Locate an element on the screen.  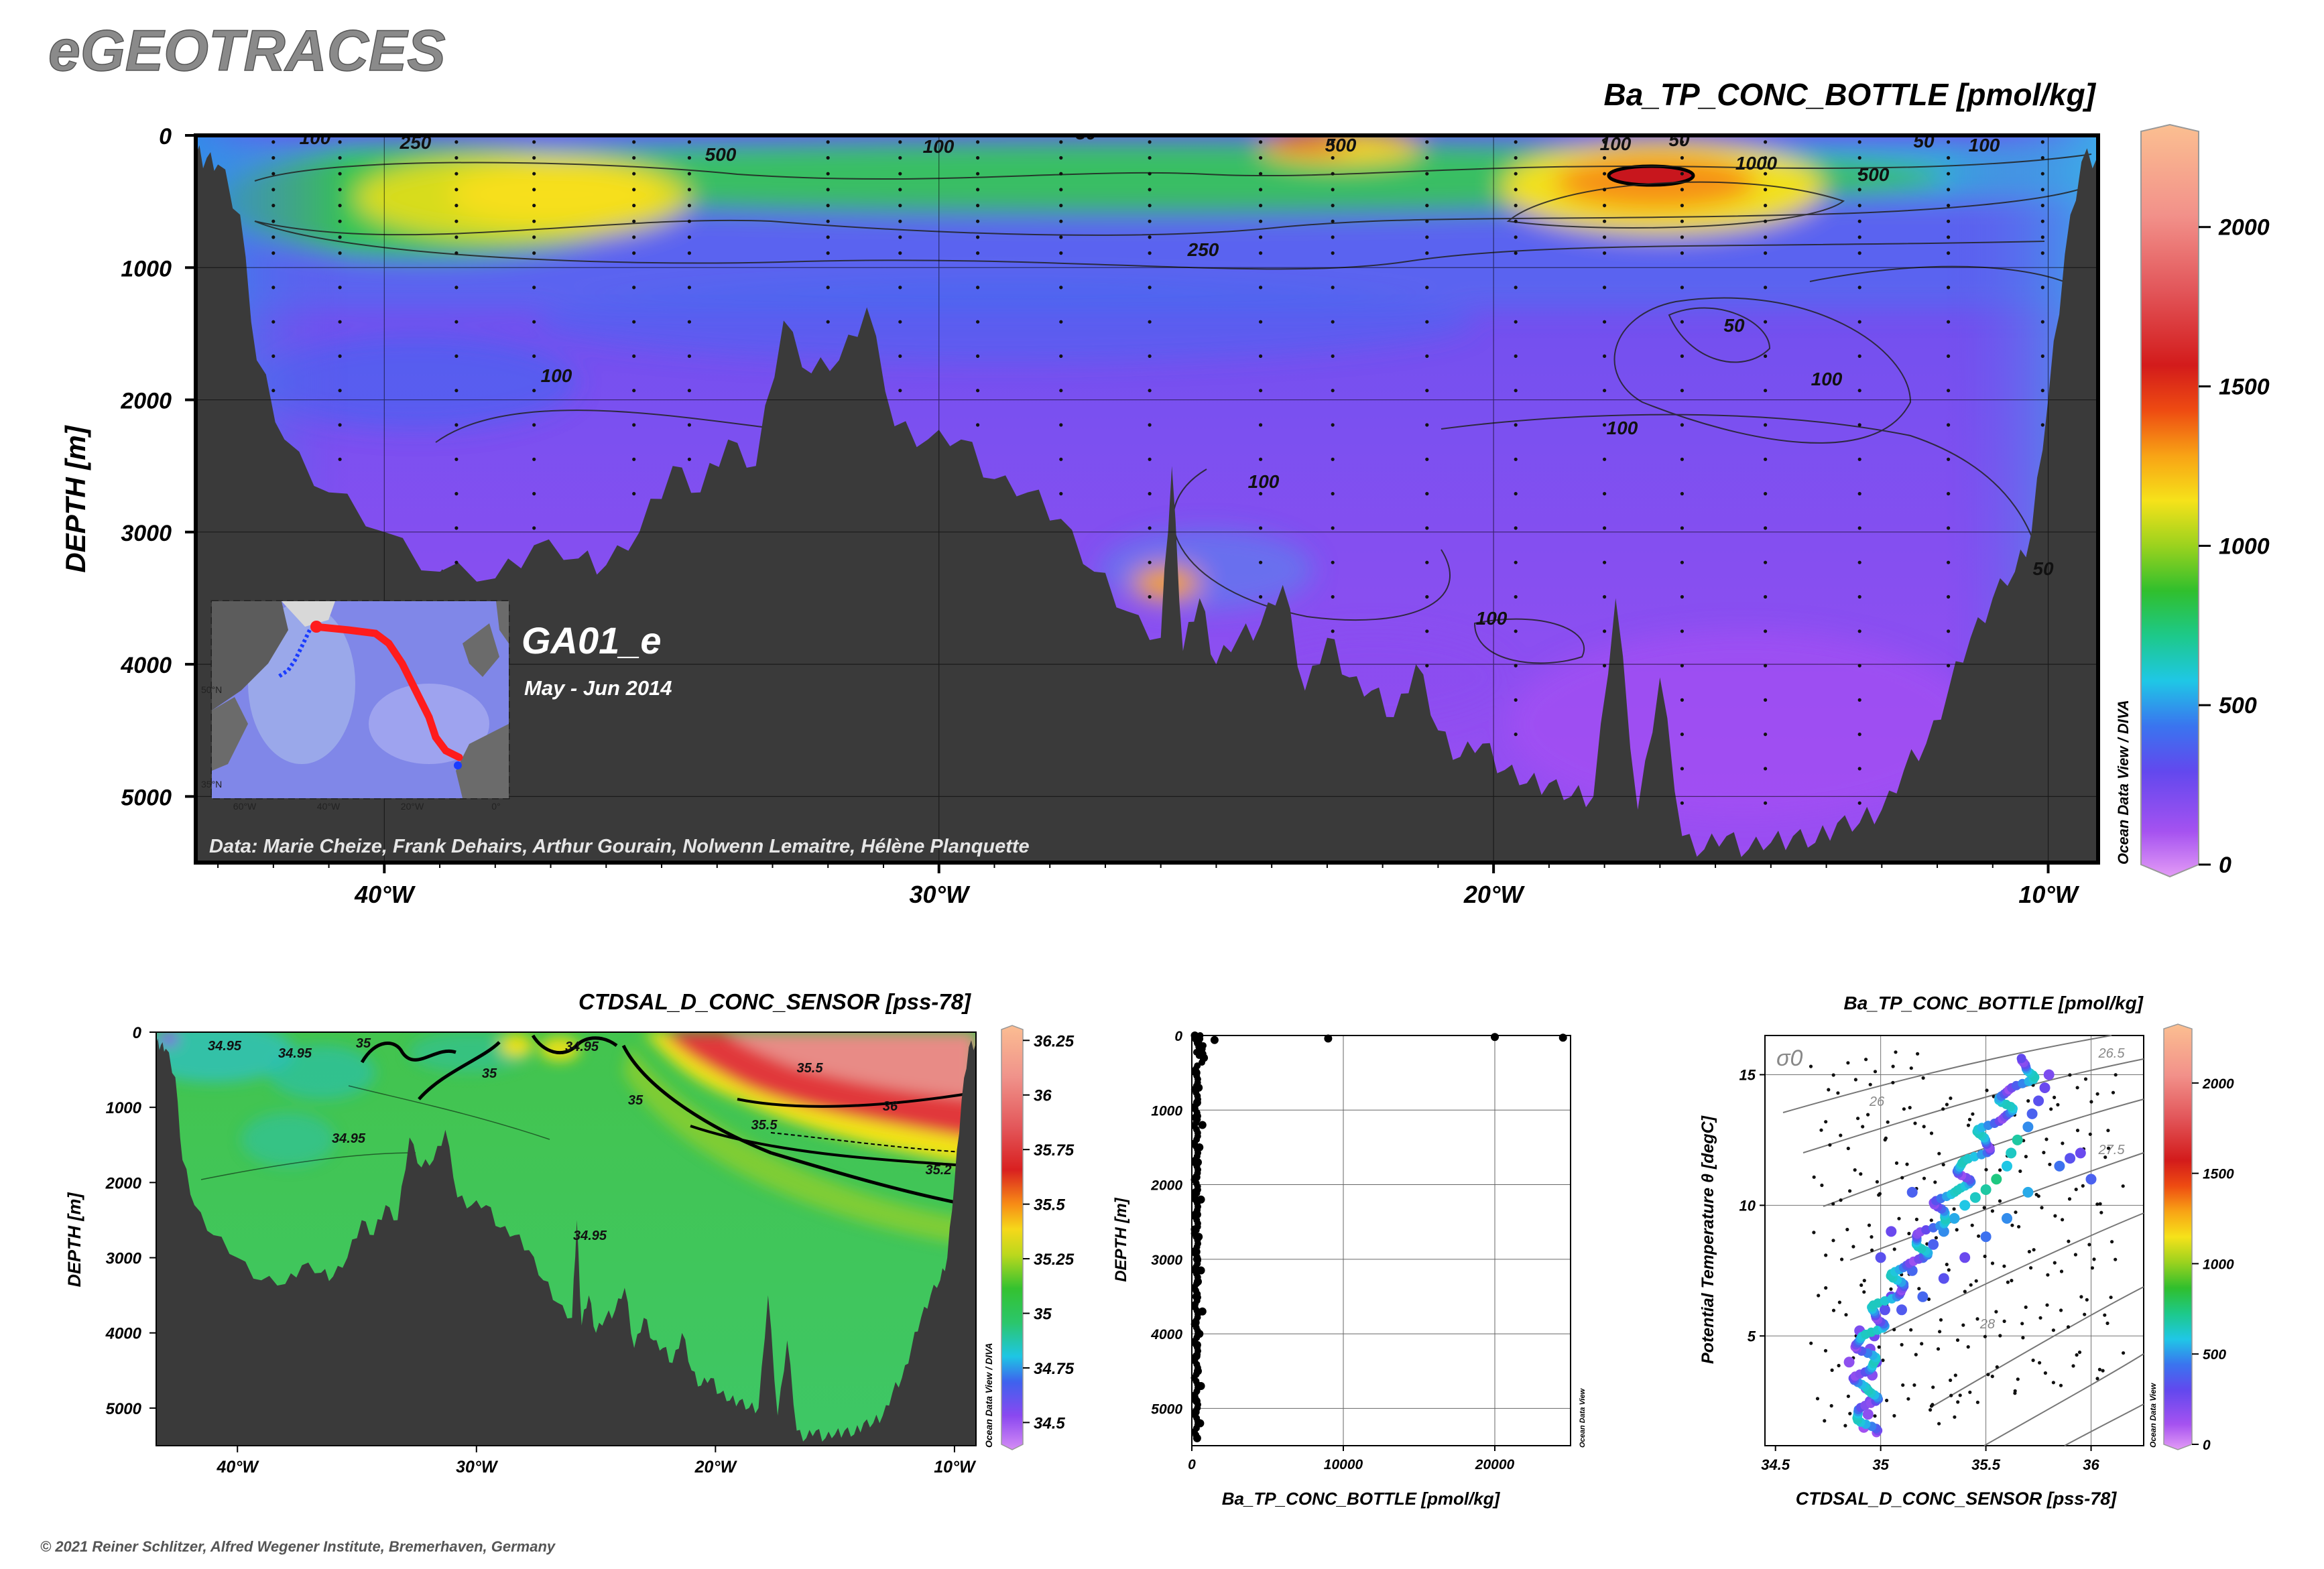
profile-x-ticks: 0 10000 20000 is located at coordinates (1351, 1459).